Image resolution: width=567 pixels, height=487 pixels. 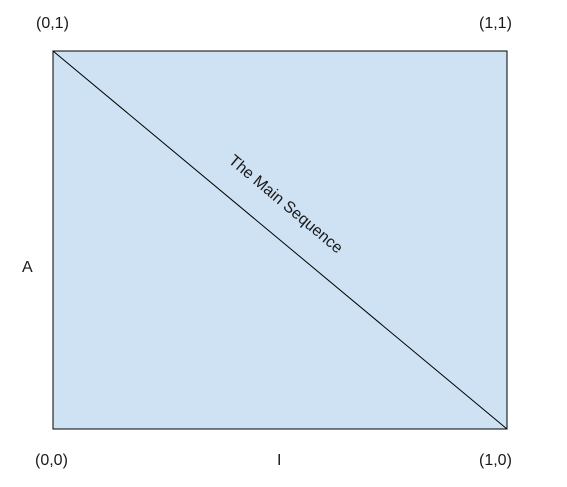 I want to click on x-axis-label: I, so click(x=279, y=460).